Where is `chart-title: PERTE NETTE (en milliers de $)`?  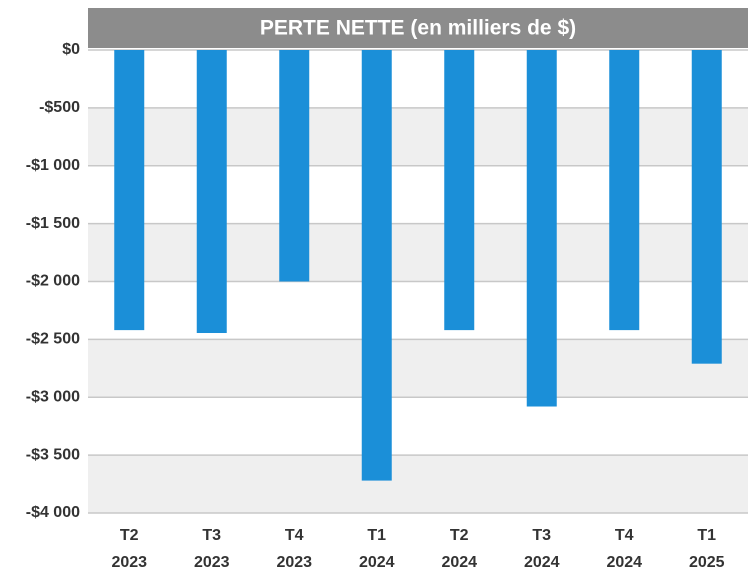 chart-title: PERTE NETTE (en milliers de $) is located at coordinates (418, 28).